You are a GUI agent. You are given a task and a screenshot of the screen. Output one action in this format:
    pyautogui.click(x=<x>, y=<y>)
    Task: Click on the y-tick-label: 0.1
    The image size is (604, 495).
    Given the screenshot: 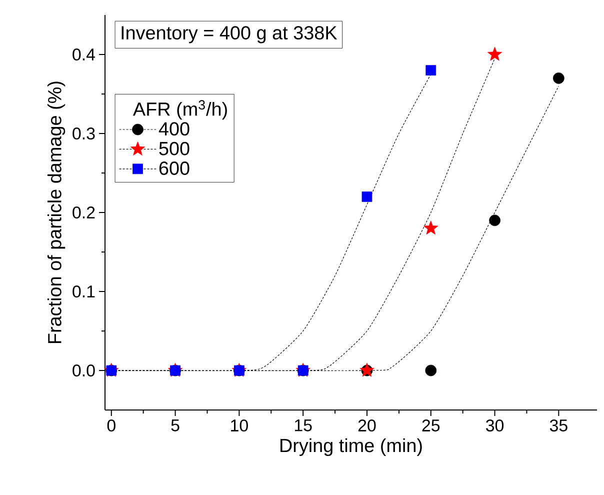 What is the action you would take?
    pyautogui.click(x=83, y=292)
    